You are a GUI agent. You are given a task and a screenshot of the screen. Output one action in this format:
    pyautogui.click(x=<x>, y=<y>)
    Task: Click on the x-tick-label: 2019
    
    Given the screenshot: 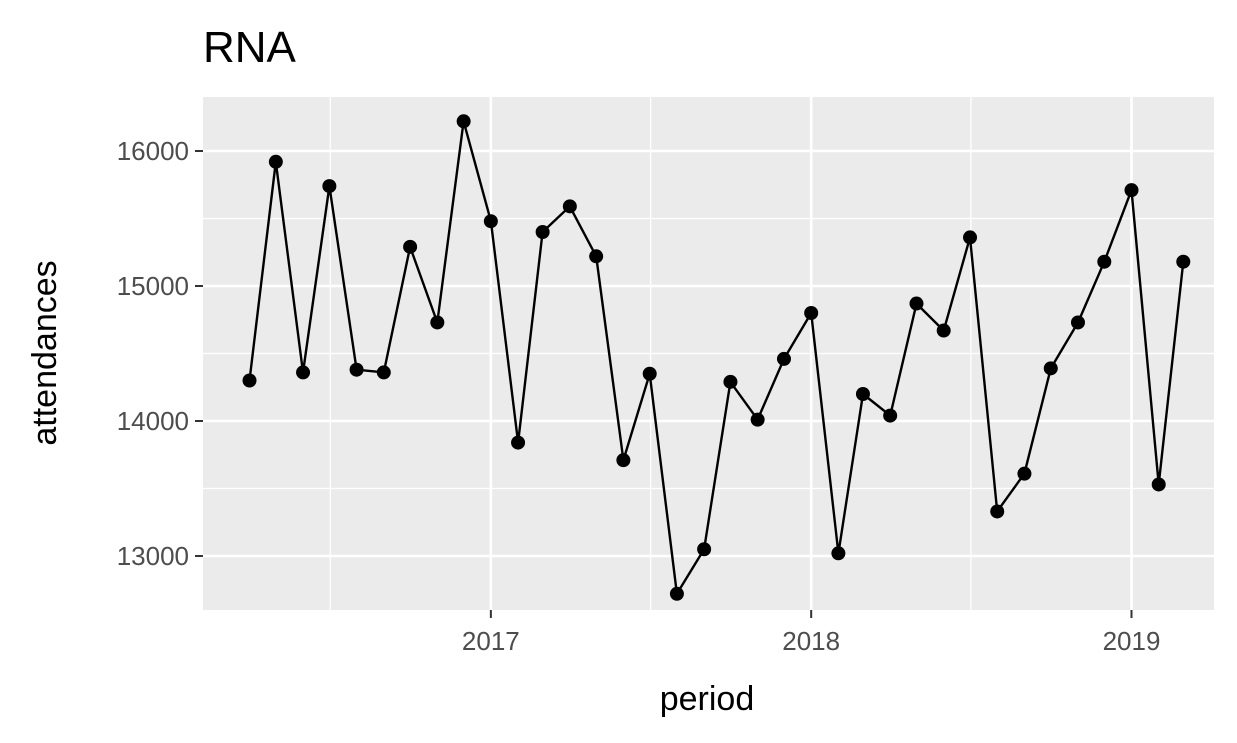 What is the action you would take?
    pyautogui.click(x=1132, y=641)
    